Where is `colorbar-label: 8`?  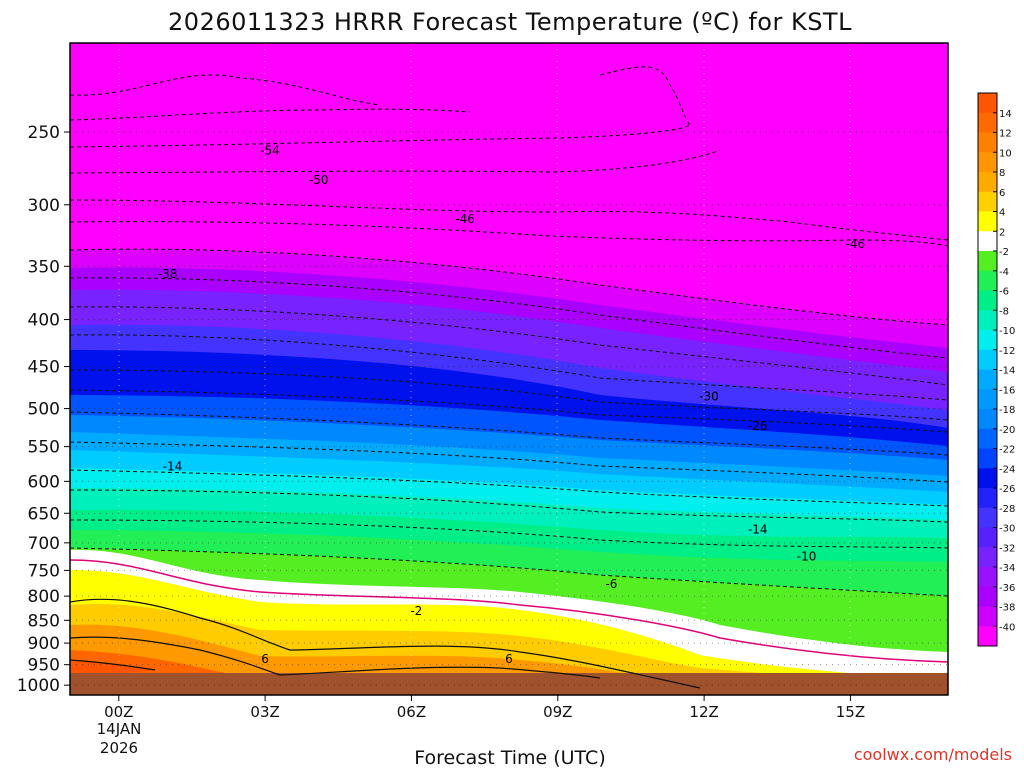 colorbar-label: 8 is located at coordinates (1002, 173).